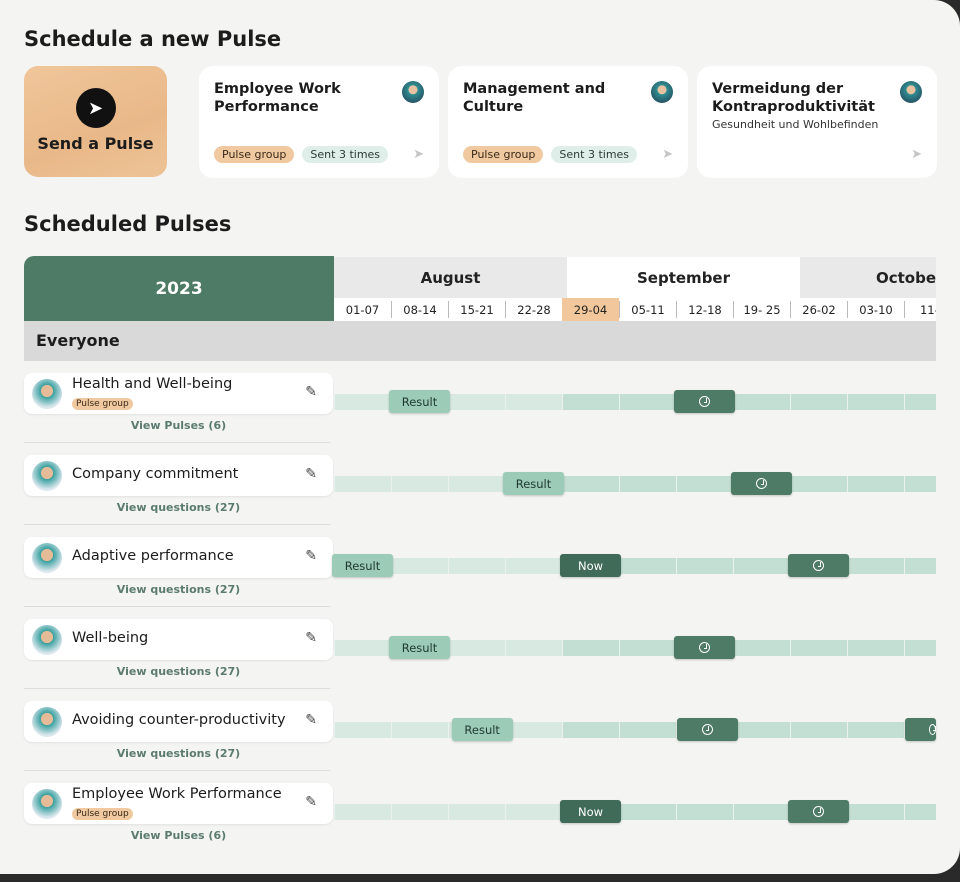 The image size is (960, 882). Describe the element at coordinates (795, 124) in the screenshot. I see `template-subtitle: Gesundheit und Wohlbefinden` at that location.